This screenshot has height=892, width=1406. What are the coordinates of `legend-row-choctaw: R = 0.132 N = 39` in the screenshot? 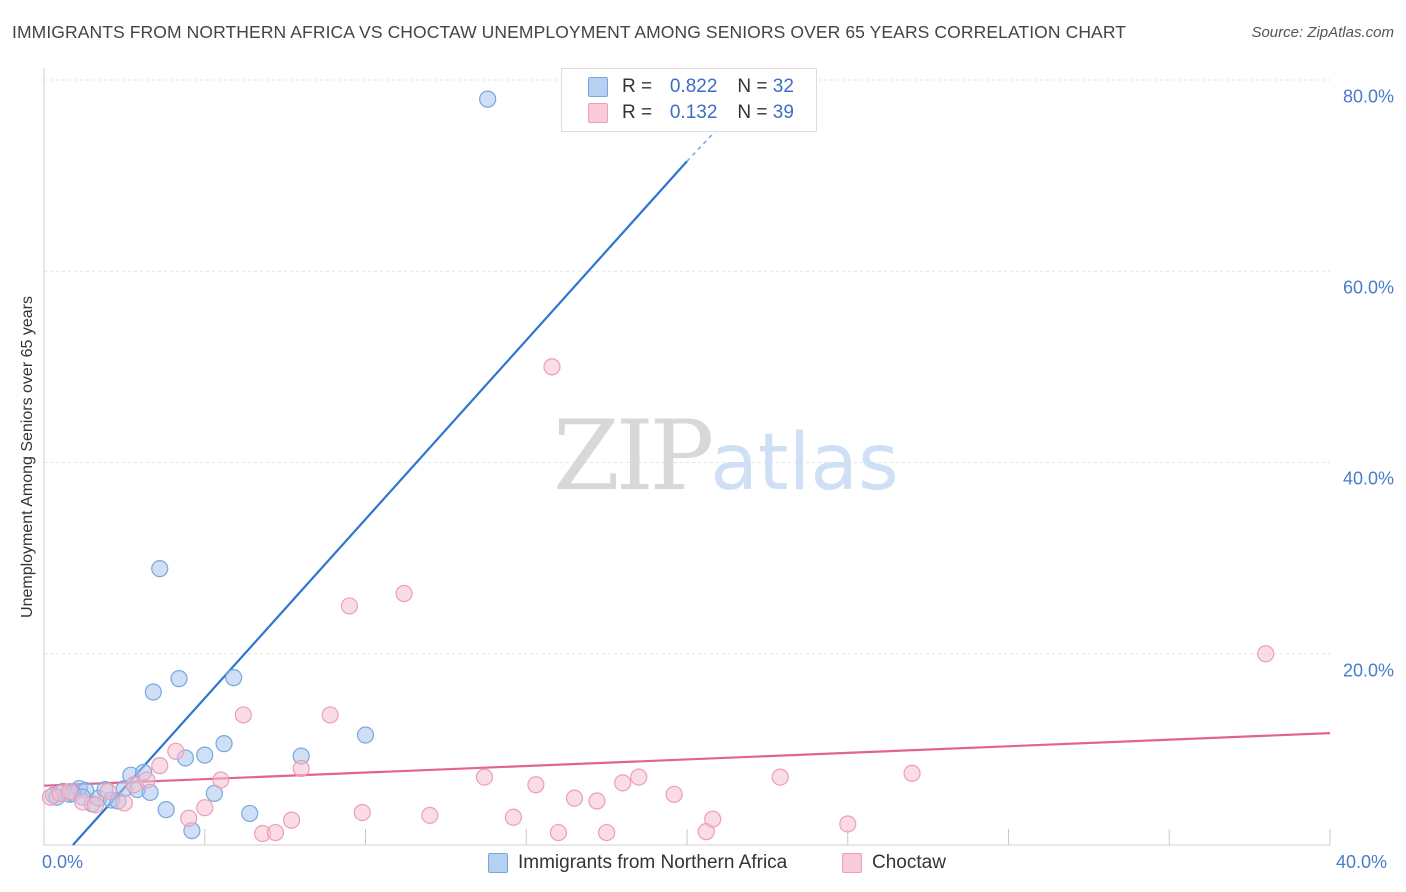 It's located at (691, 113).